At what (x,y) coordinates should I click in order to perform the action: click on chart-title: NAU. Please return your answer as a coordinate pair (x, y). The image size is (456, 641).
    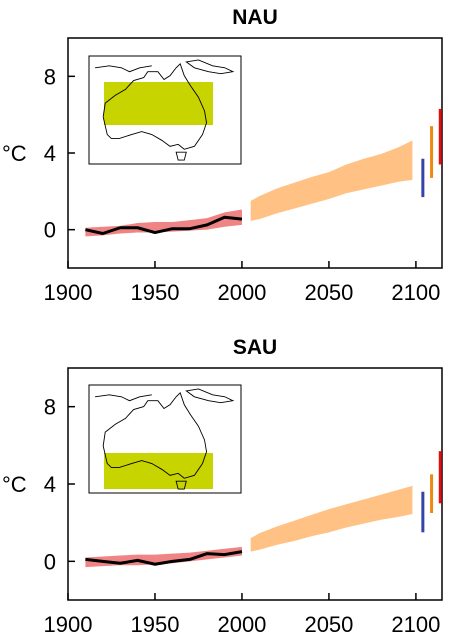
    Looking at the image, I should click on (255, 17).